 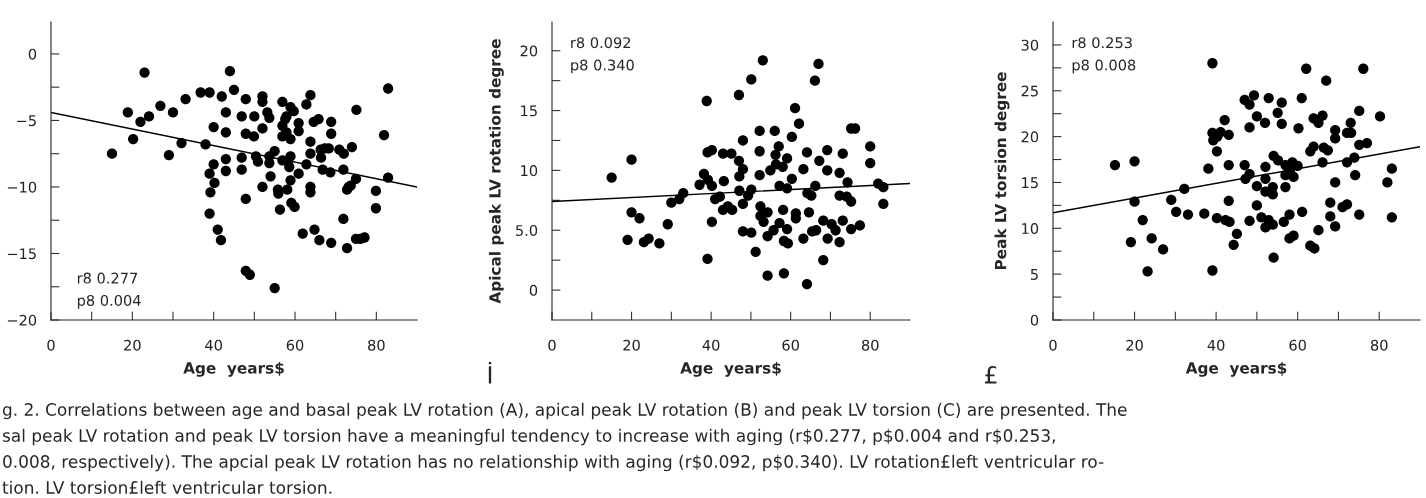 I want to click on y-axis-title: Apical peak LV rotation degree, so click(x=496, y=171).